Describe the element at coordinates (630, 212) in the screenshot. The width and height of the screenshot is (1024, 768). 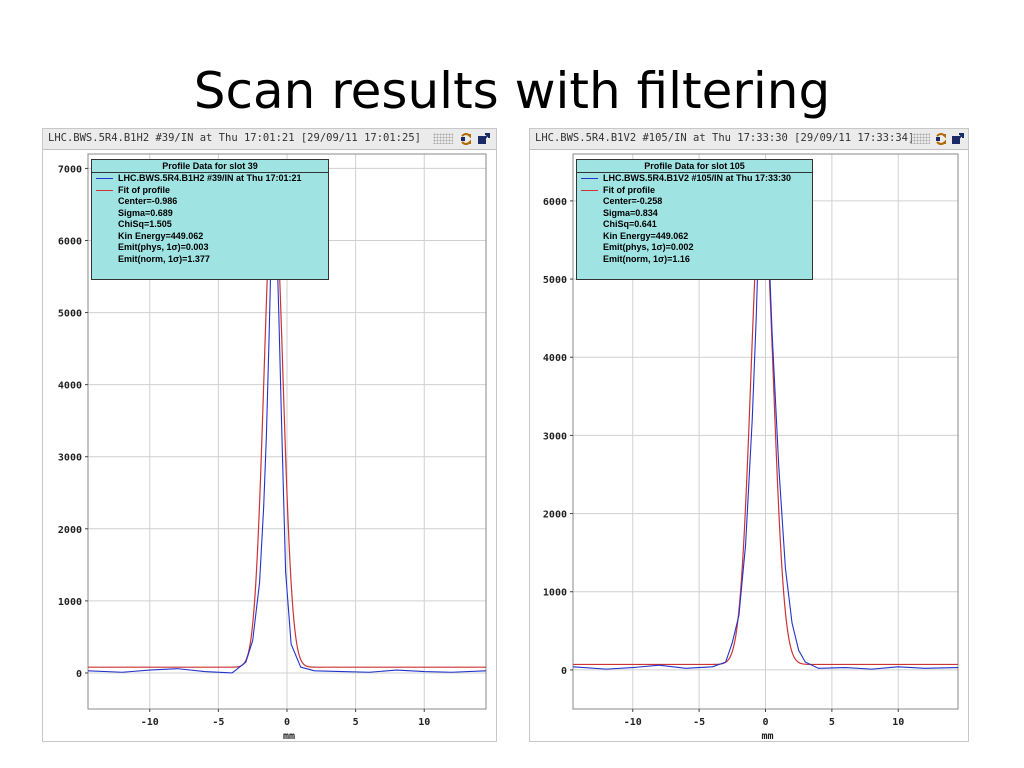
I see `stat-sigma: Sigma=0.834` at that location.